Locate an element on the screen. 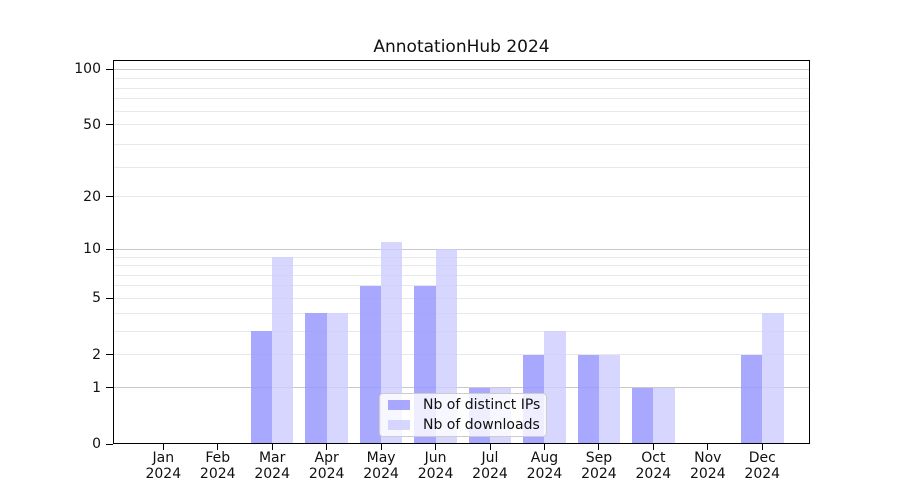  x-tick-jul is located at coordinates (490, 447).